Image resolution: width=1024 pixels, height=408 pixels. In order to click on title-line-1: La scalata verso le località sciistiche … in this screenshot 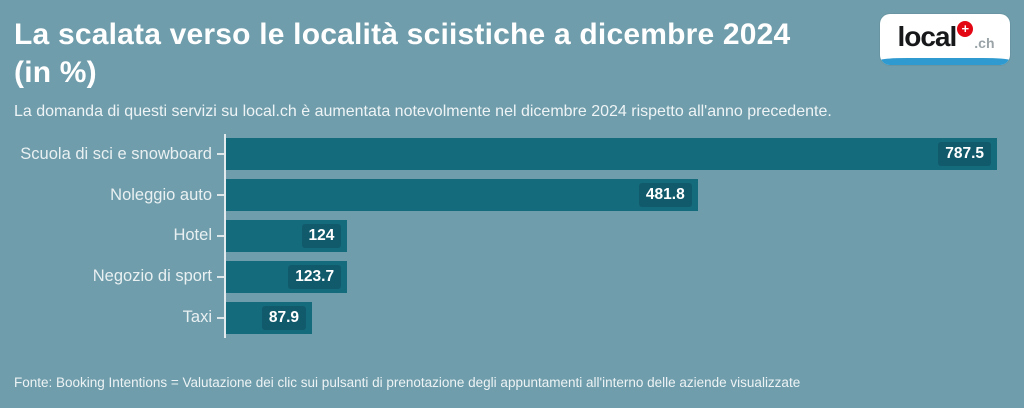, I will do `click(402, 34)`.